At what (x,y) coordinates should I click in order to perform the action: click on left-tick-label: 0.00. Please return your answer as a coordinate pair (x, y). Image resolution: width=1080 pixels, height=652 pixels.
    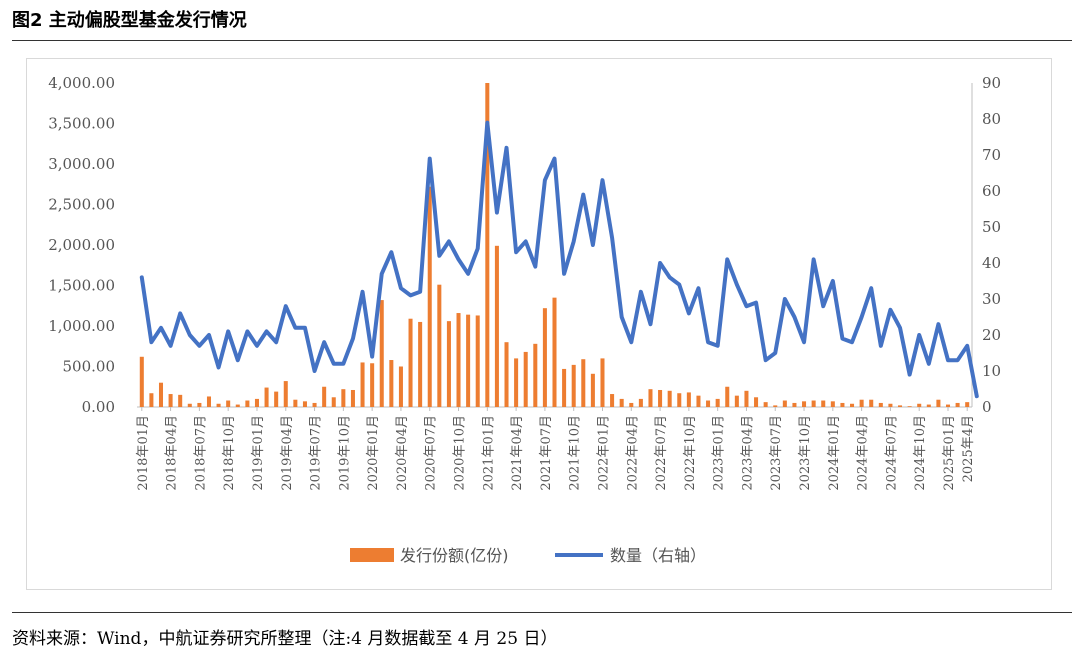
    Looking at the image, I should click on (98, 407).